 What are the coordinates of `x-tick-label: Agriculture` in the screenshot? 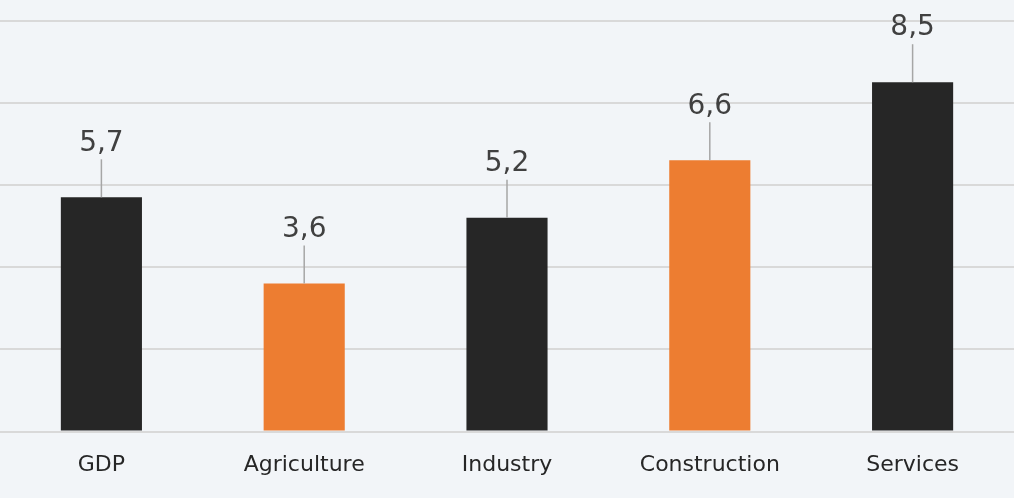 It's located at (304, 463).